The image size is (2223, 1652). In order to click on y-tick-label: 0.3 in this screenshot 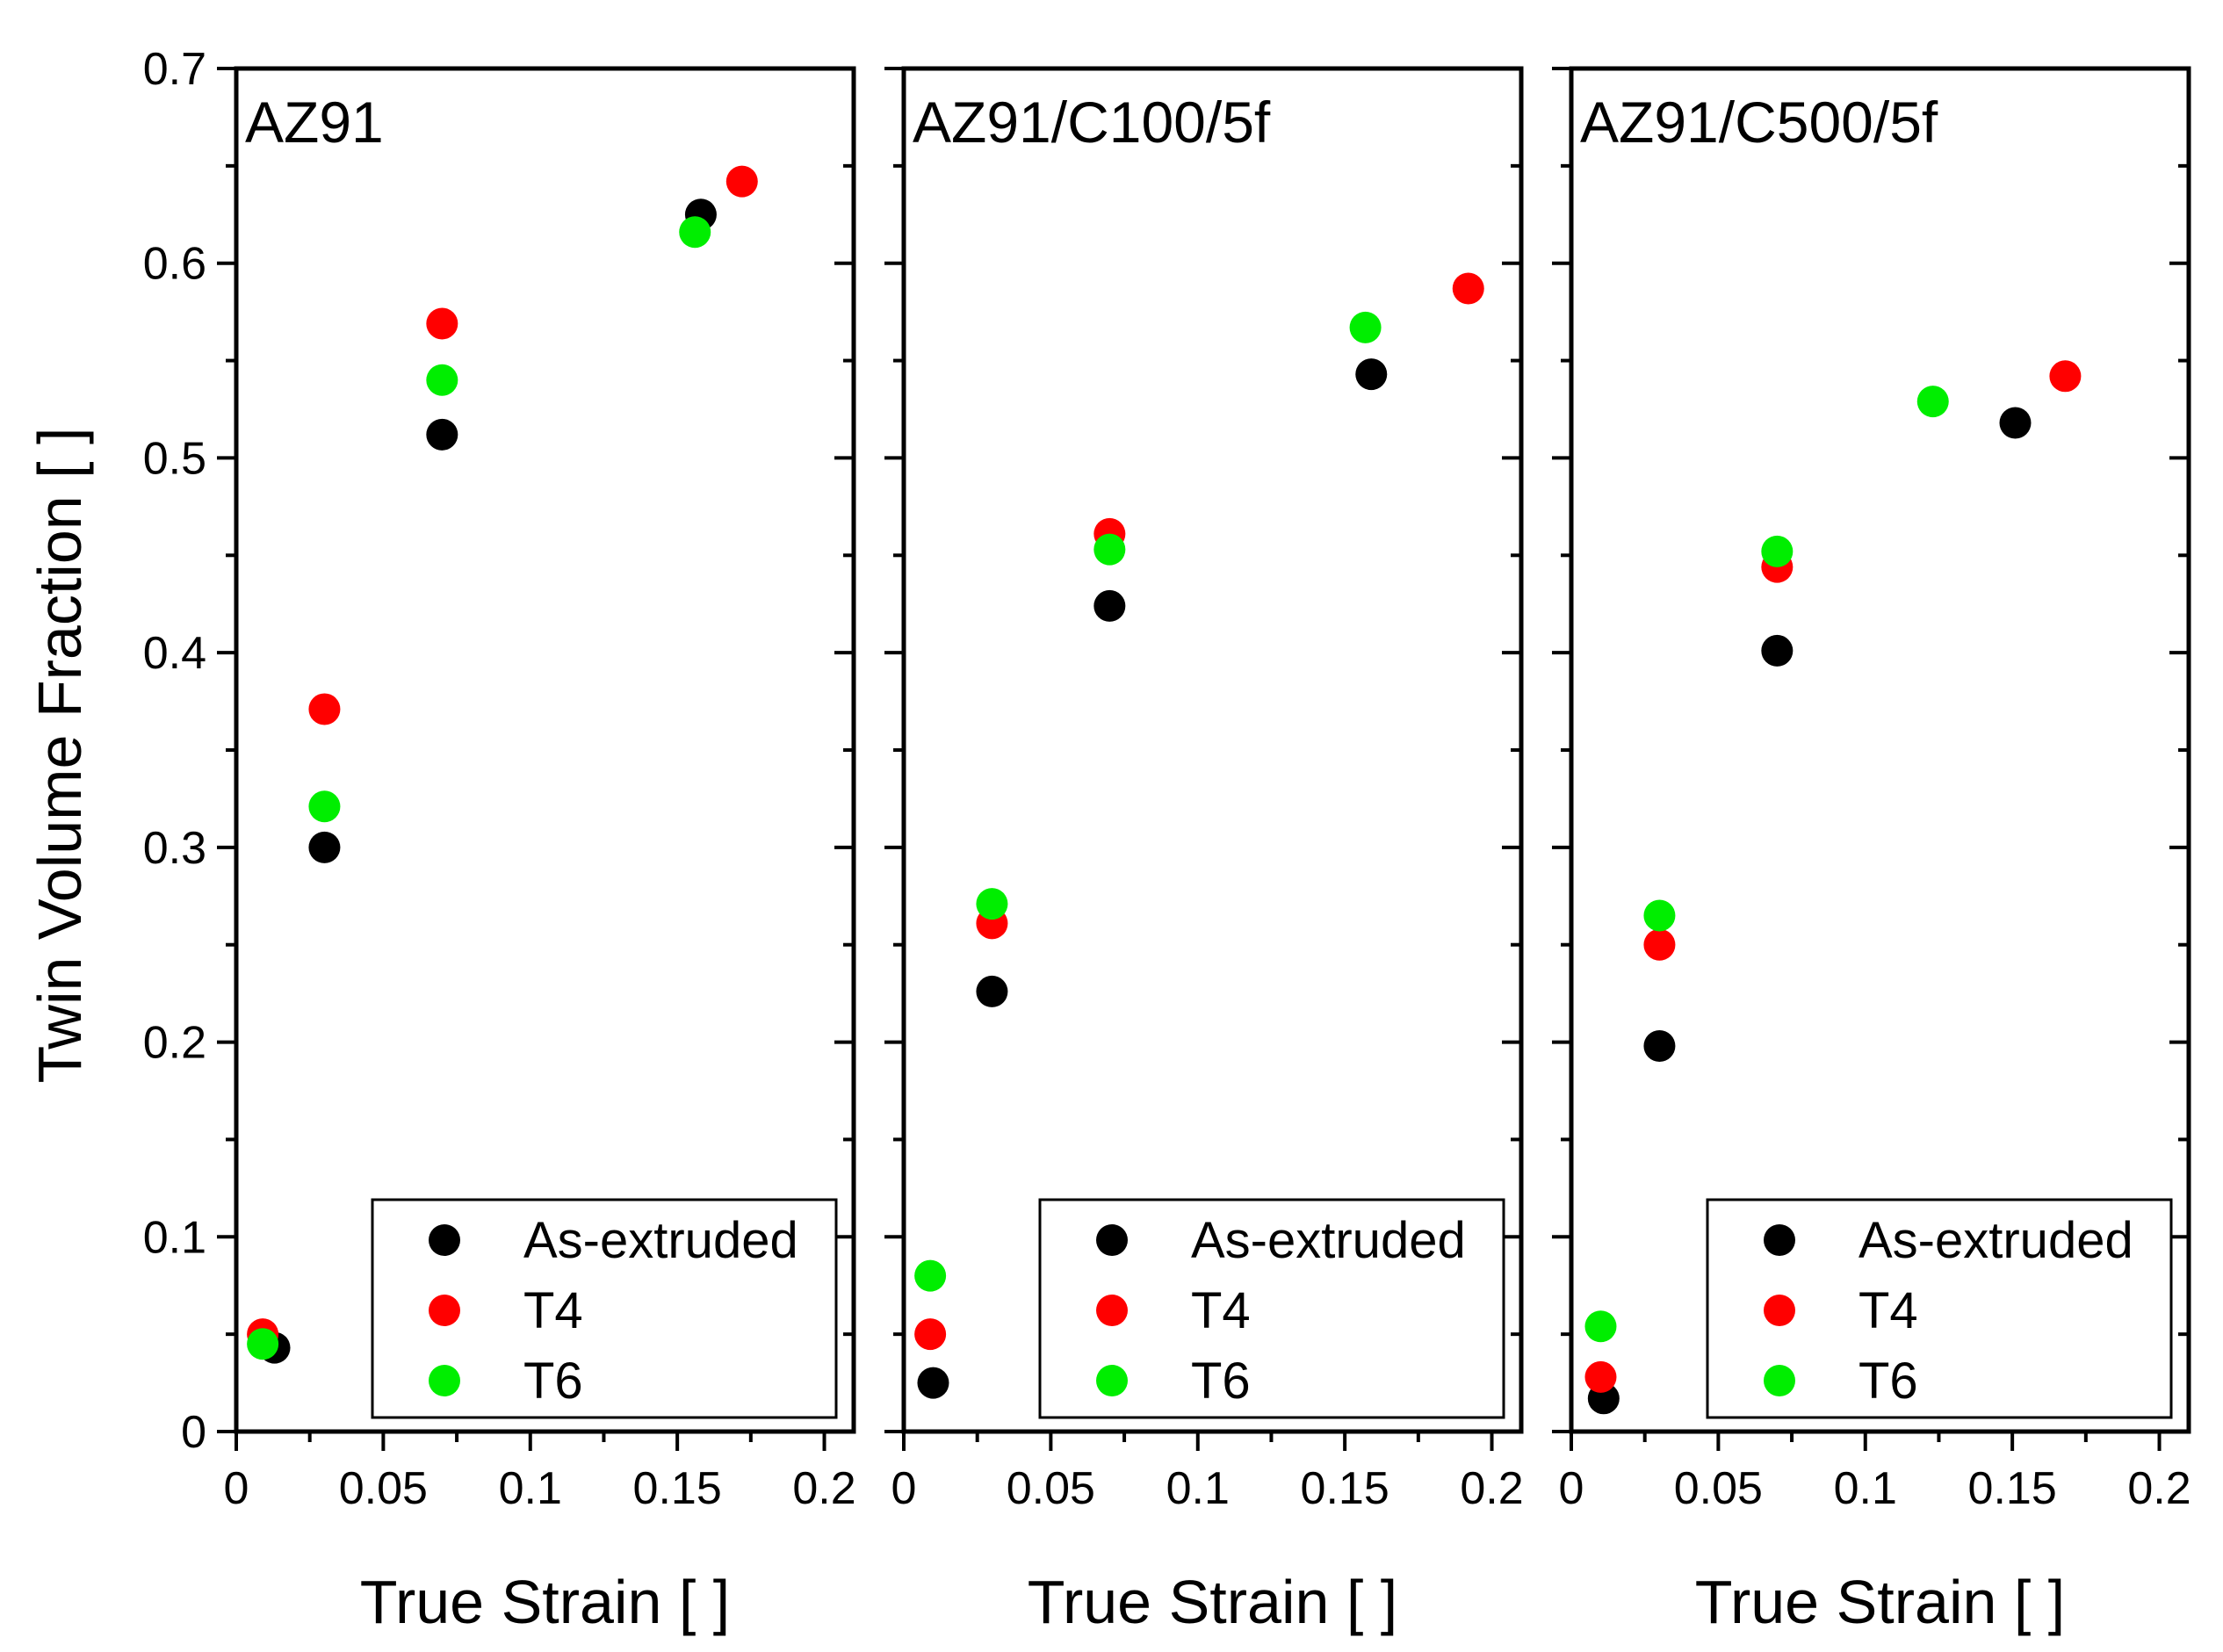, I will do `click(174, 848)`.